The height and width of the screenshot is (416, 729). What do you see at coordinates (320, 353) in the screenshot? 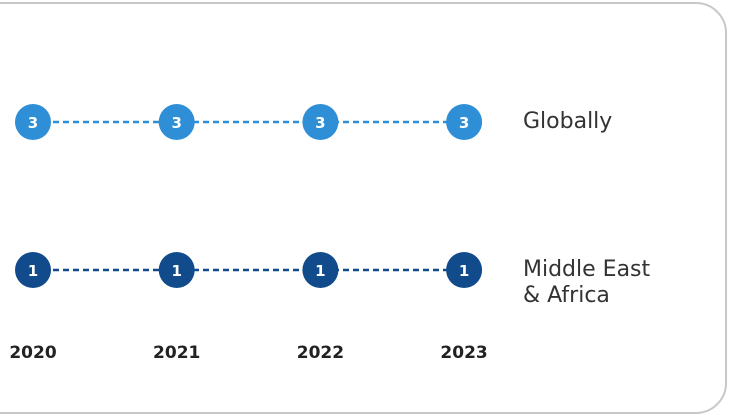
I see `x-tick-label: 2022` at bounding box center [320, 353].